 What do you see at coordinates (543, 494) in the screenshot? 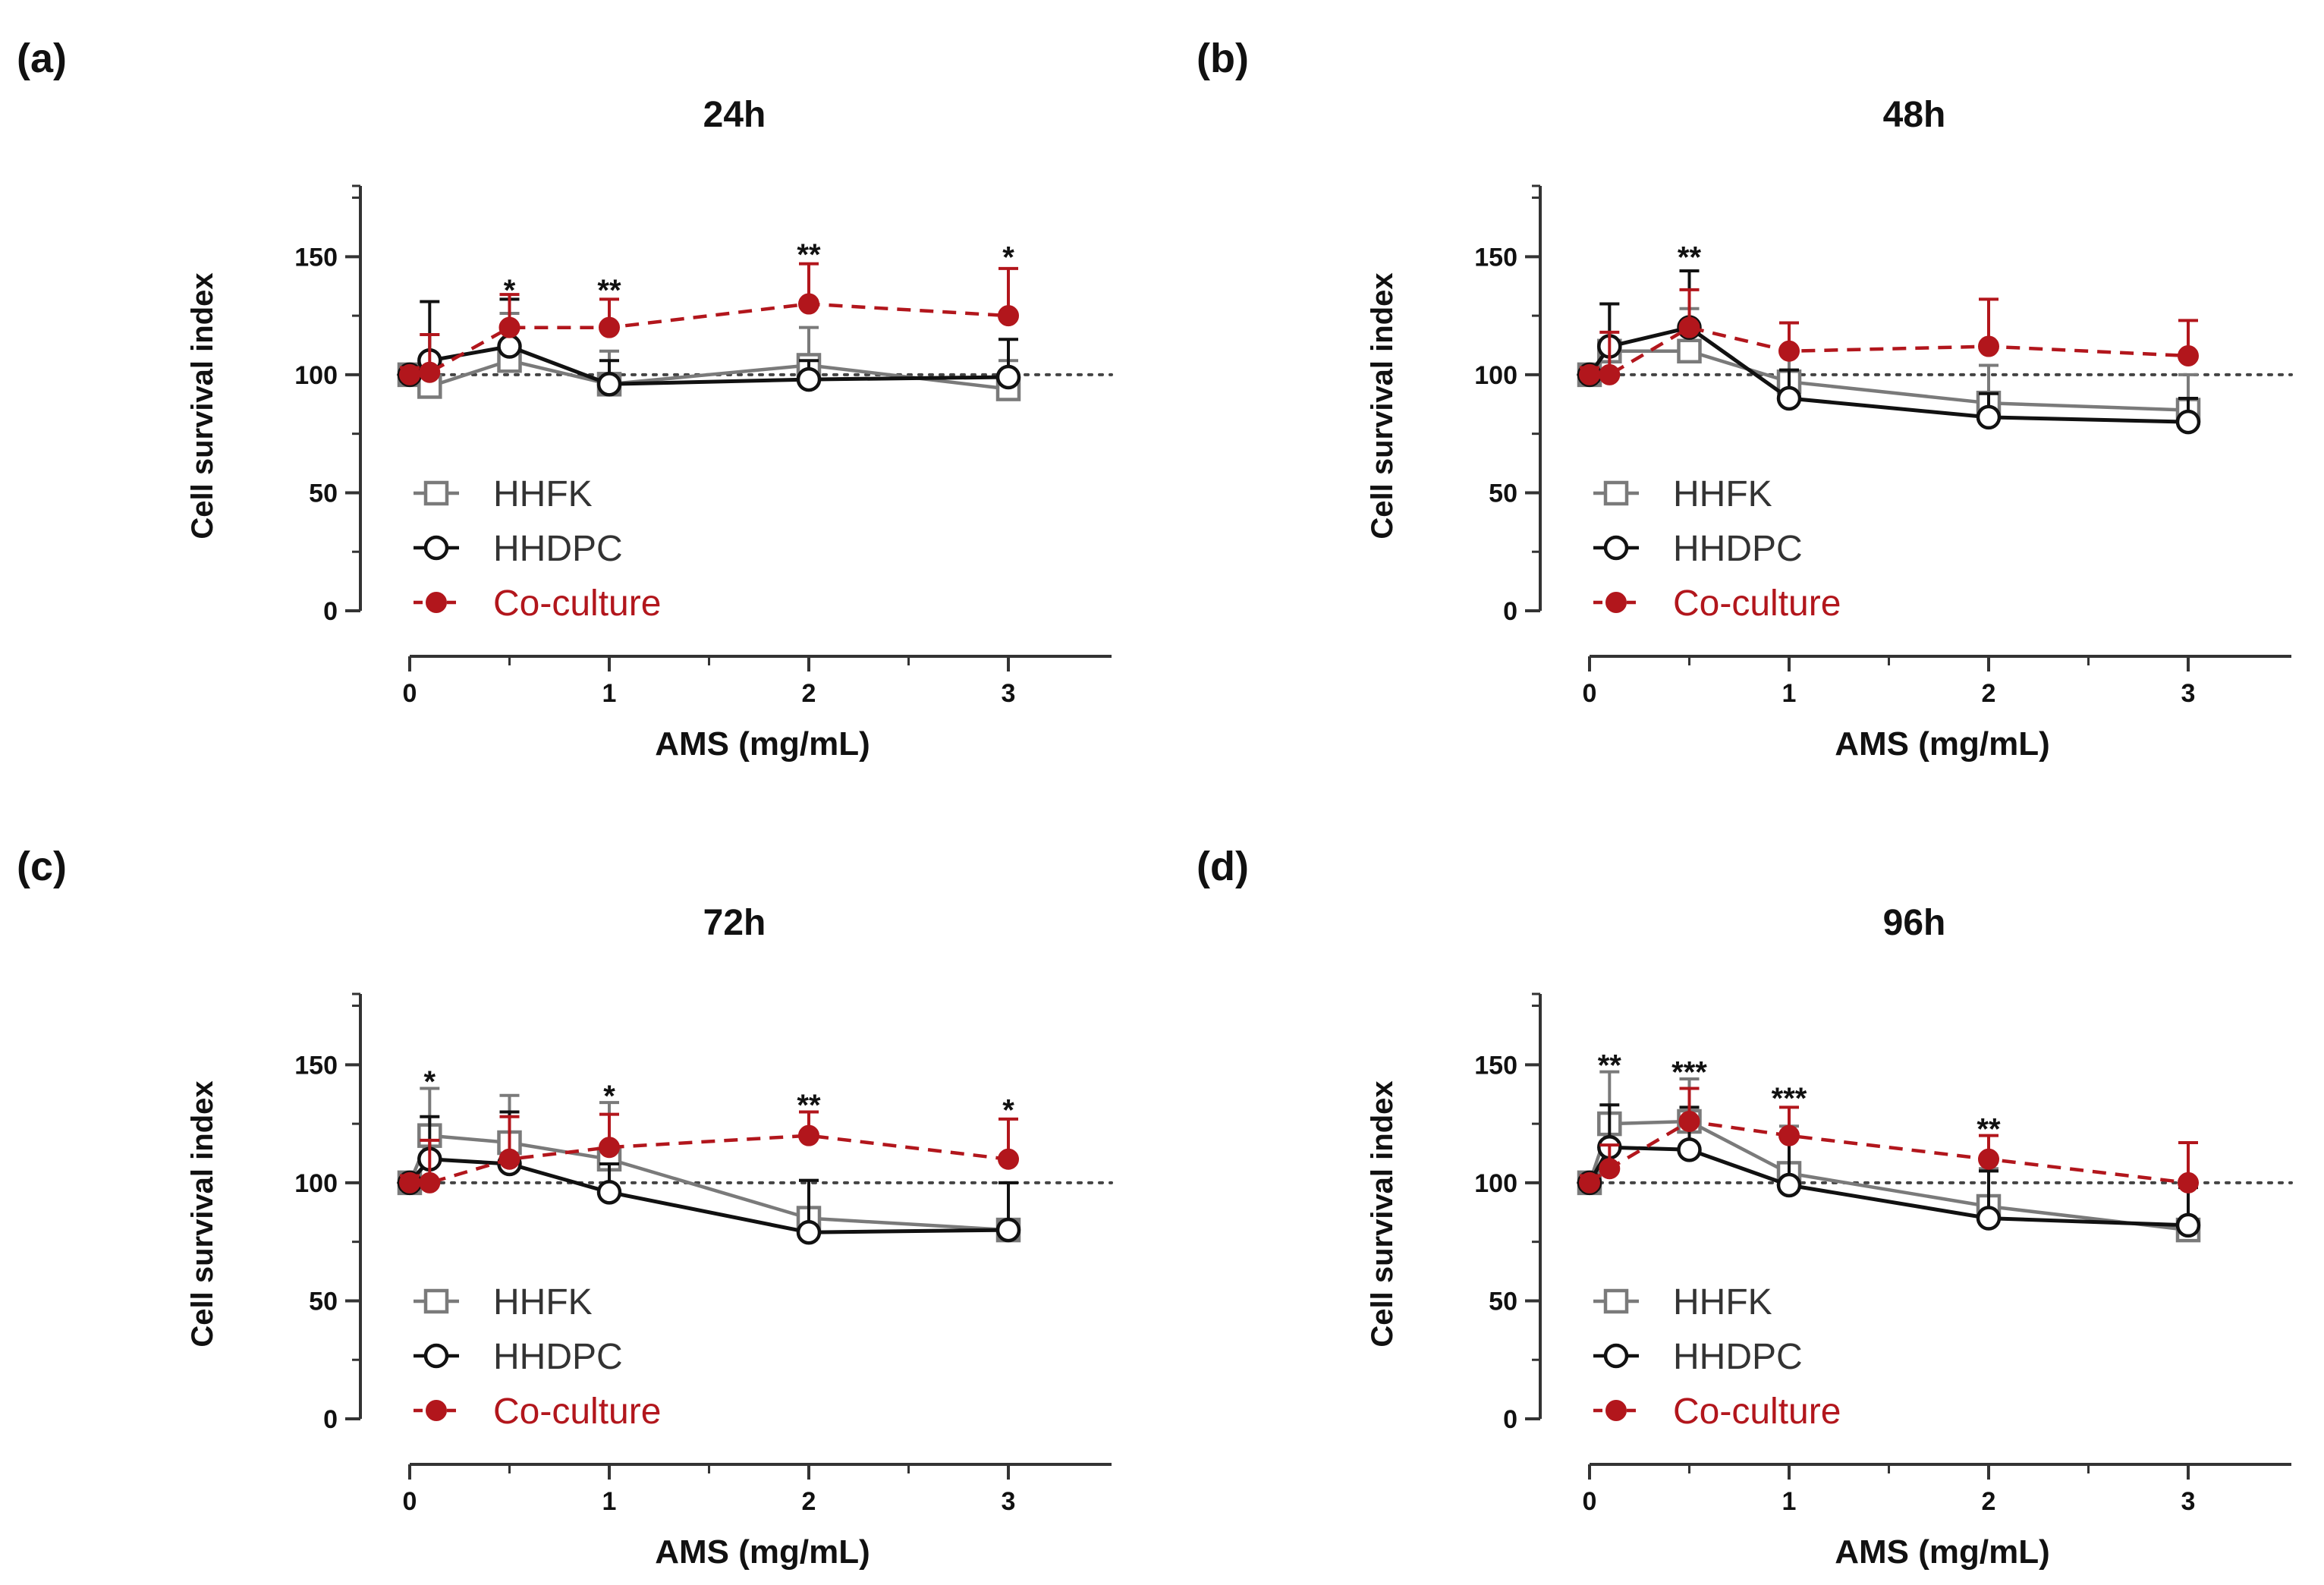
I see `legend-label: HHFK` at bounding box center [543, 494].